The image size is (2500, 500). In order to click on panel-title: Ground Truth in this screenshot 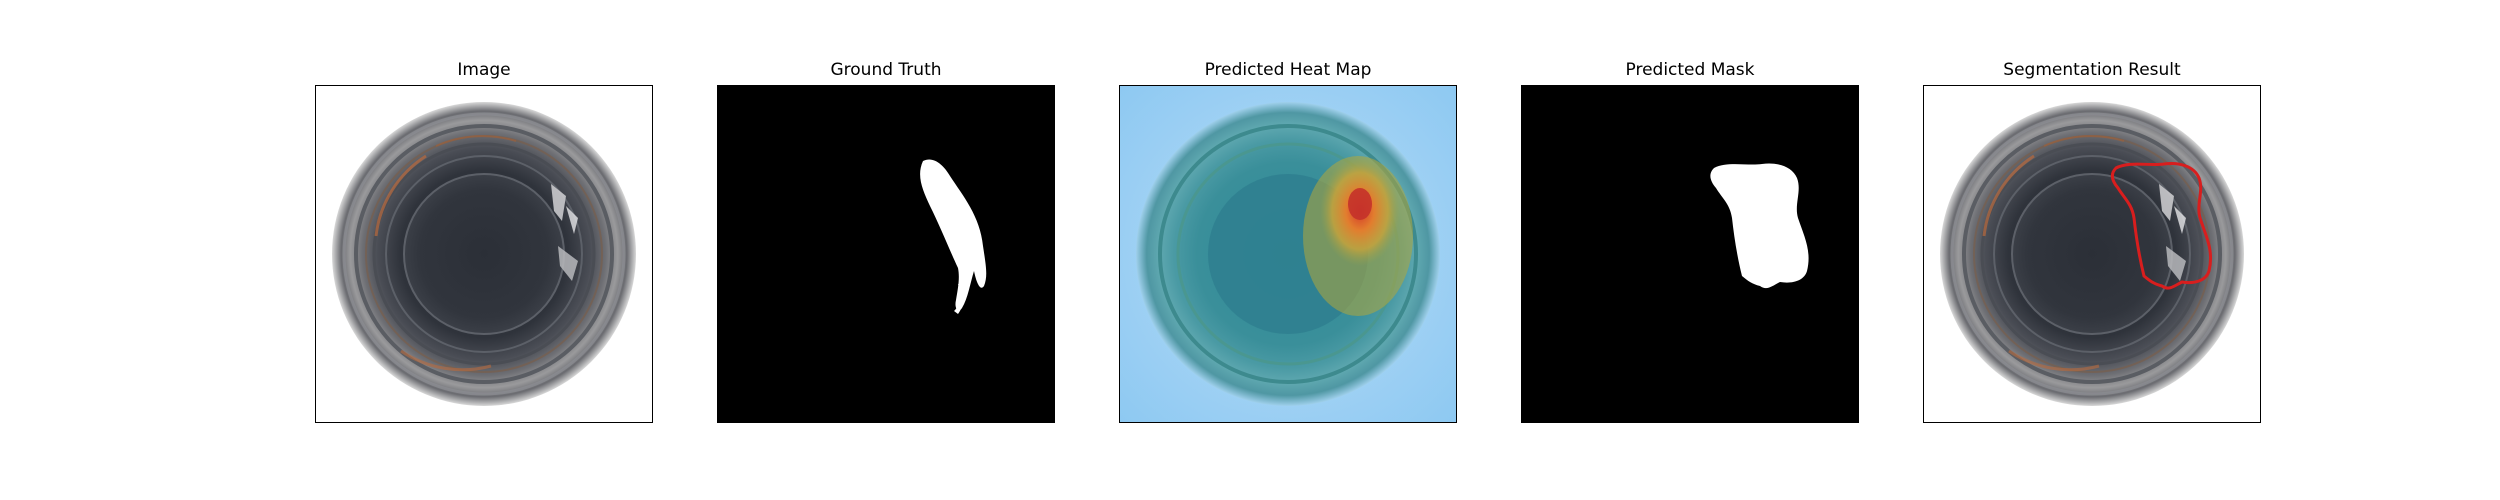, I will do `click(886, 70)`.